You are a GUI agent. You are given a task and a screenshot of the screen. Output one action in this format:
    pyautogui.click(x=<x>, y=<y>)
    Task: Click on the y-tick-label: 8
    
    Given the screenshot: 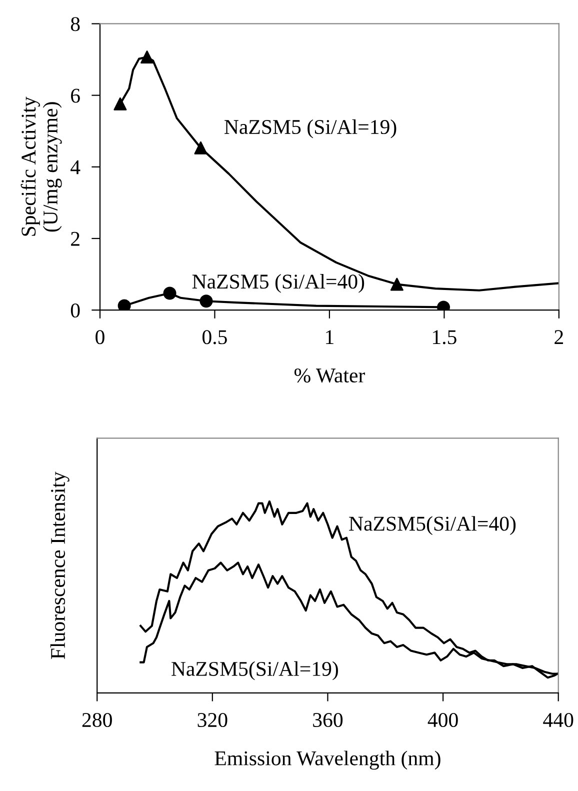 What is the action you would take?
    pyautogui.click(x=75, y=24)
    